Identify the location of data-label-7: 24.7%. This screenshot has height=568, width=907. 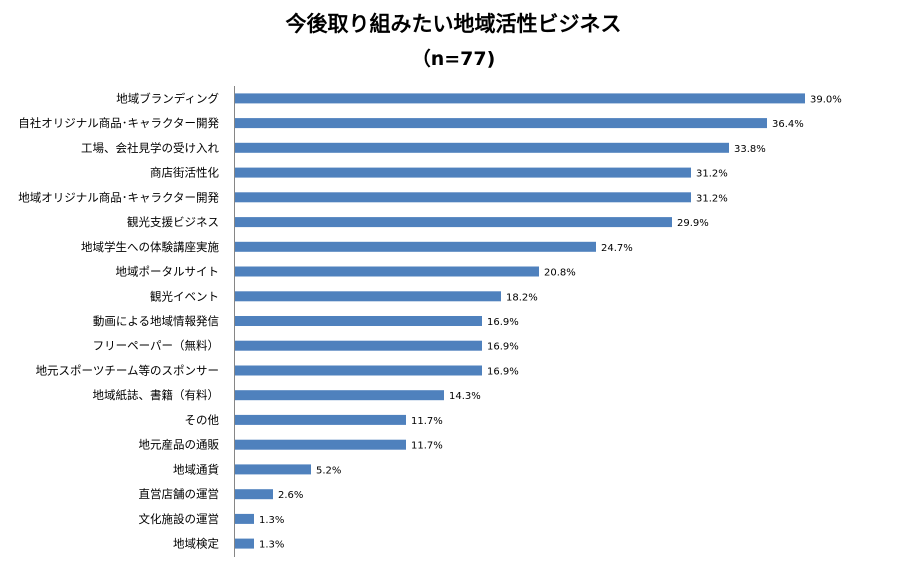
(617, 248).